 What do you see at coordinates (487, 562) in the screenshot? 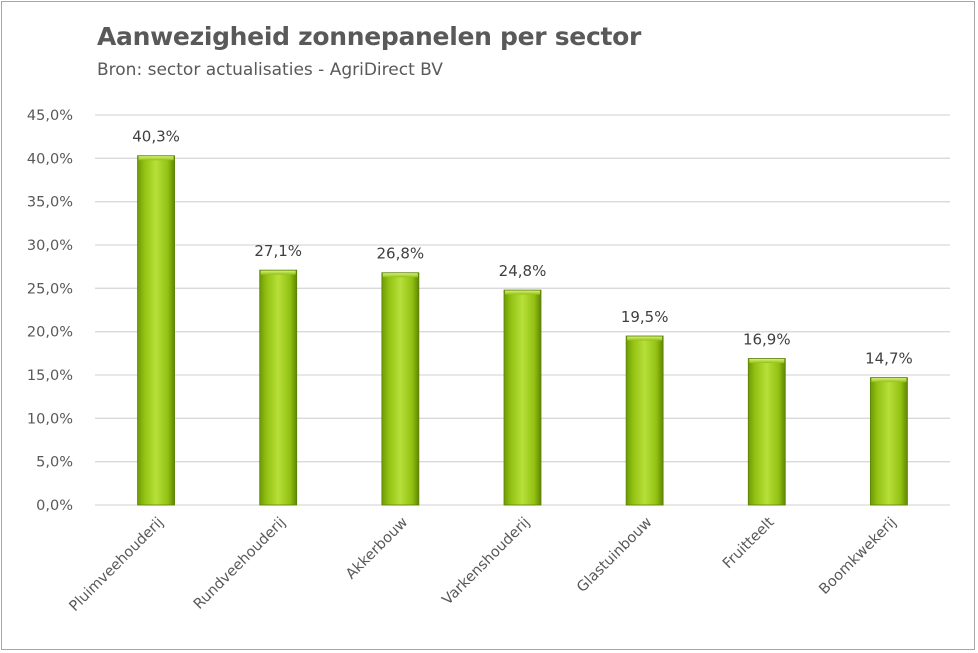
I see `x-category-label: Varkenshouderij` at bounding box center [487, 562].